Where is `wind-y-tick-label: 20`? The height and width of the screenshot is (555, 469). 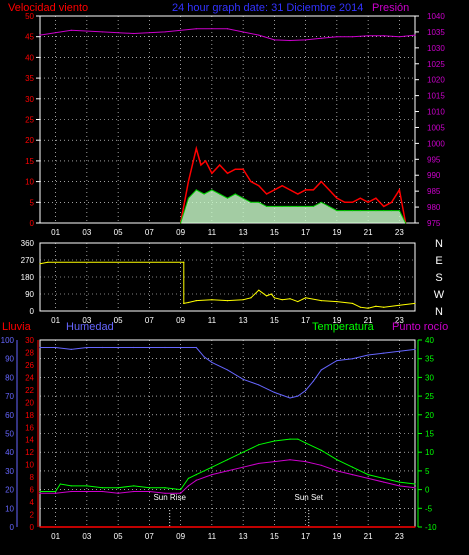 wind-y-tick-label: 20 is located at coordinates (29, 140).